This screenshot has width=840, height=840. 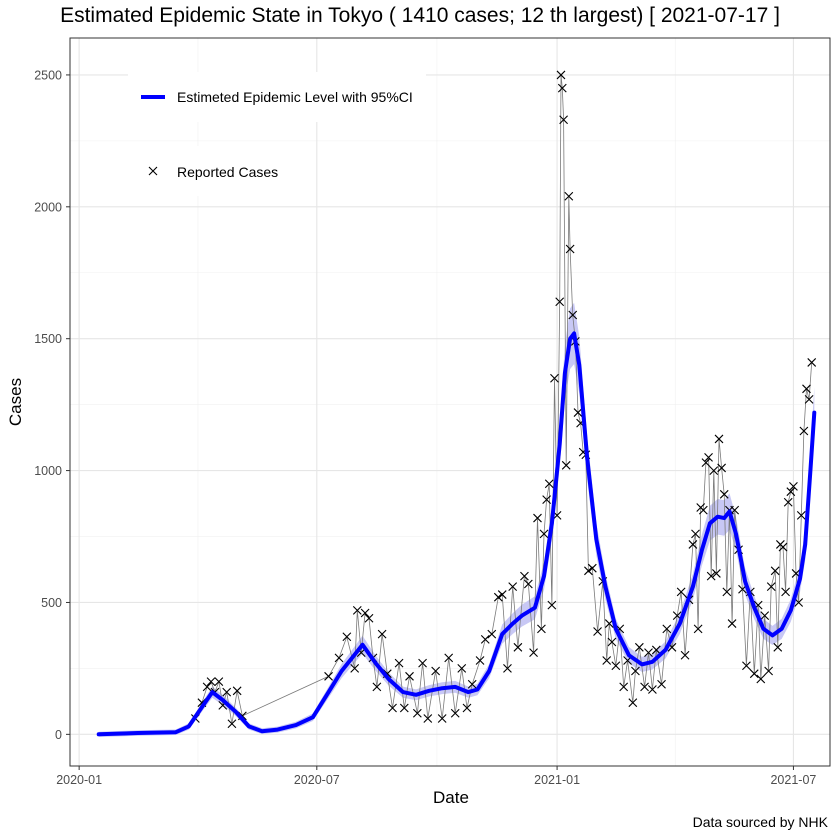 What do you see at coordinates (295, 97) in the screenshot?
I see `legend-level-label: Estimeted Epidemic Level with 95%CI` at bounding box center [295, 97].